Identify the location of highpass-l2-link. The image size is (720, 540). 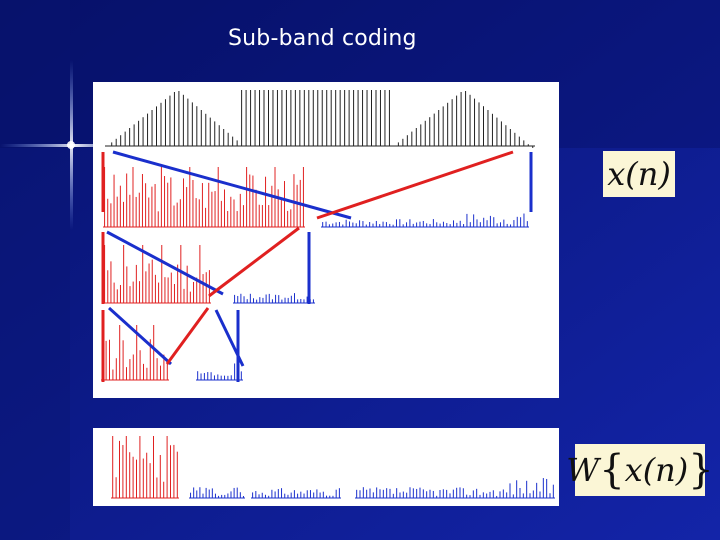
(165, 263).